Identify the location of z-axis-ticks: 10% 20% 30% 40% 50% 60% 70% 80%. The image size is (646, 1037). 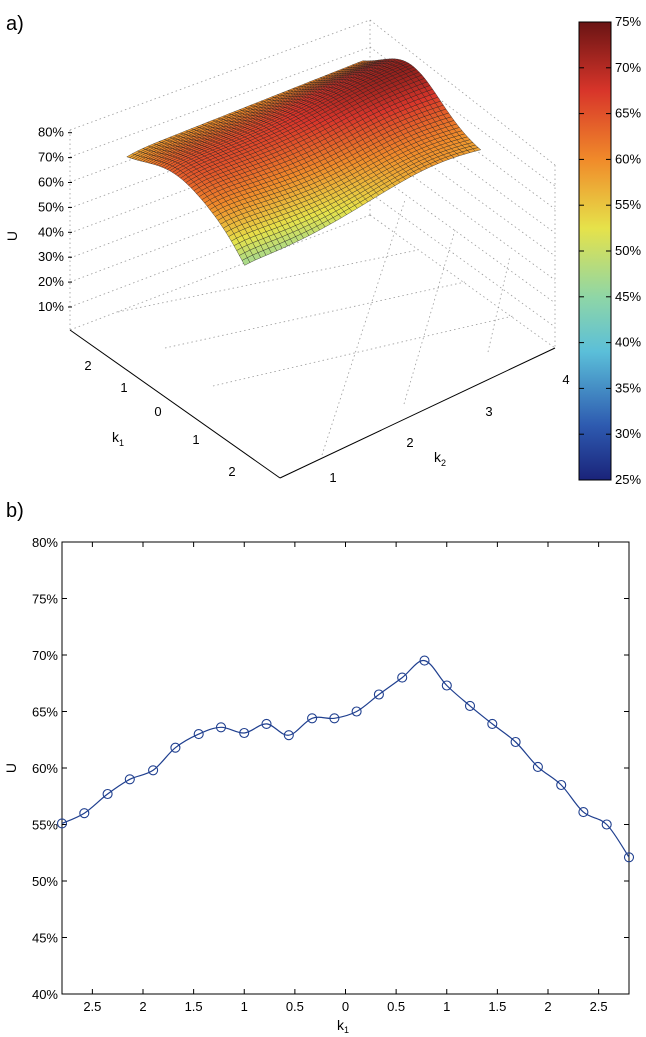
(55, 219).